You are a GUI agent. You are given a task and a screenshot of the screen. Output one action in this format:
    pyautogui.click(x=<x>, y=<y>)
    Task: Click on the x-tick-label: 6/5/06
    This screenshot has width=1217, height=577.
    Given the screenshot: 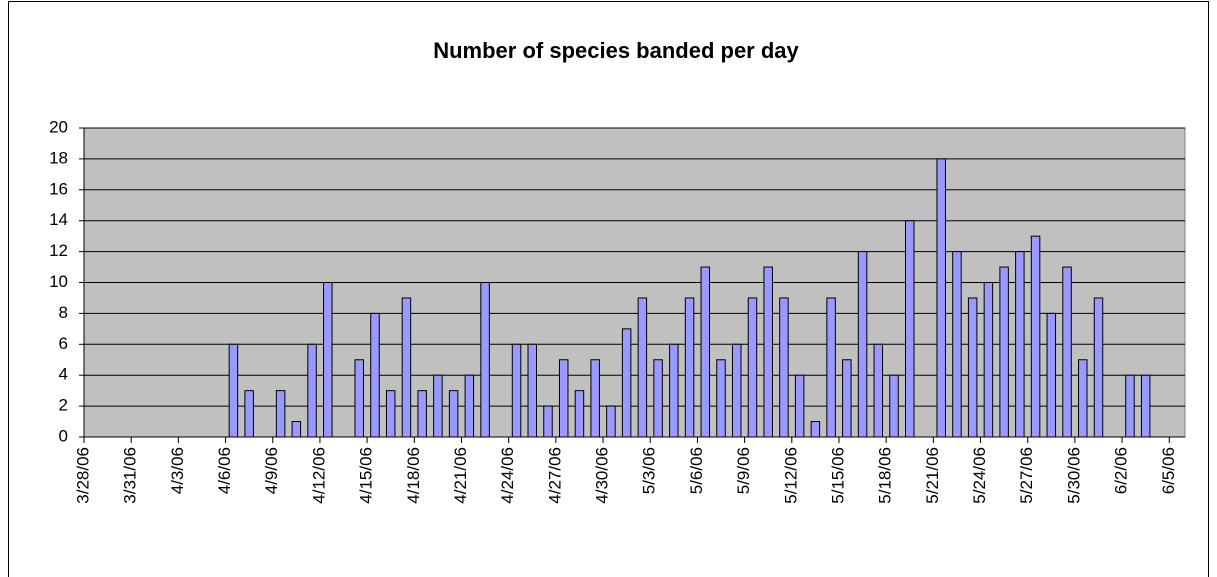 What is the action you would take?
    pyautogui.click(x=1168, y=470)
    